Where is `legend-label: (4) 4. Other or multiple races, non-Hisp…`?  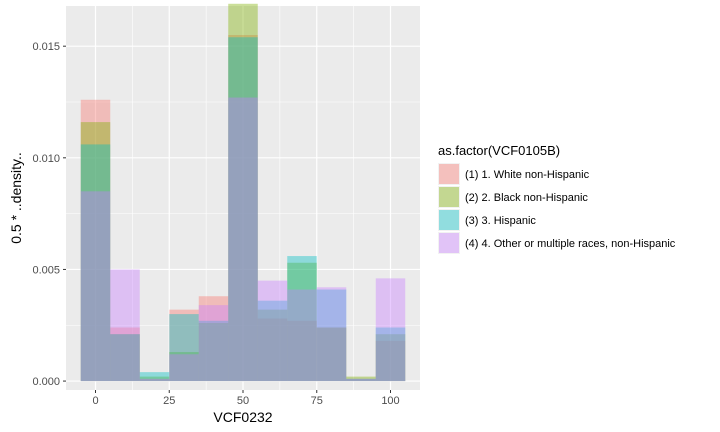
legend-label: (4) 4. Other or multiple races, non-Hisp… is located at coordinates (570, 244).